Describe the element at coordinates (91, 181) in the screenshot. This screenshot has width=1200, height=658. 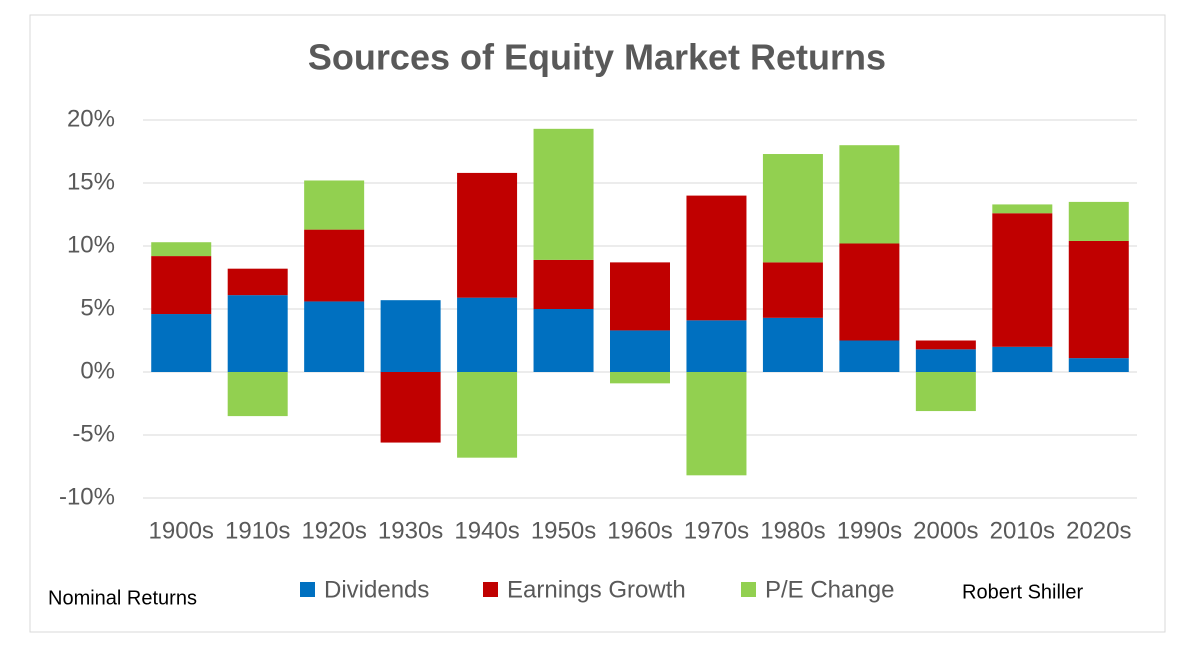
I see `y-tick-label: 15%` at that location.